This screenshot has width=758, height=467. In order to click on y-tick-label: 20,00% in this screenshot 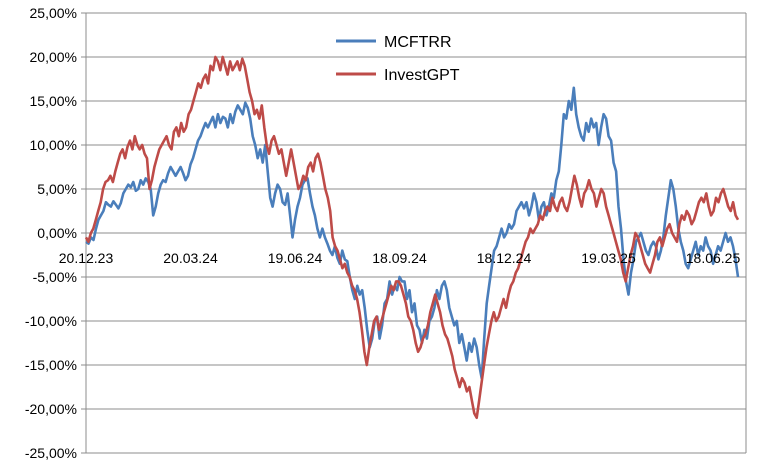, I will do `click(53, 57)`.